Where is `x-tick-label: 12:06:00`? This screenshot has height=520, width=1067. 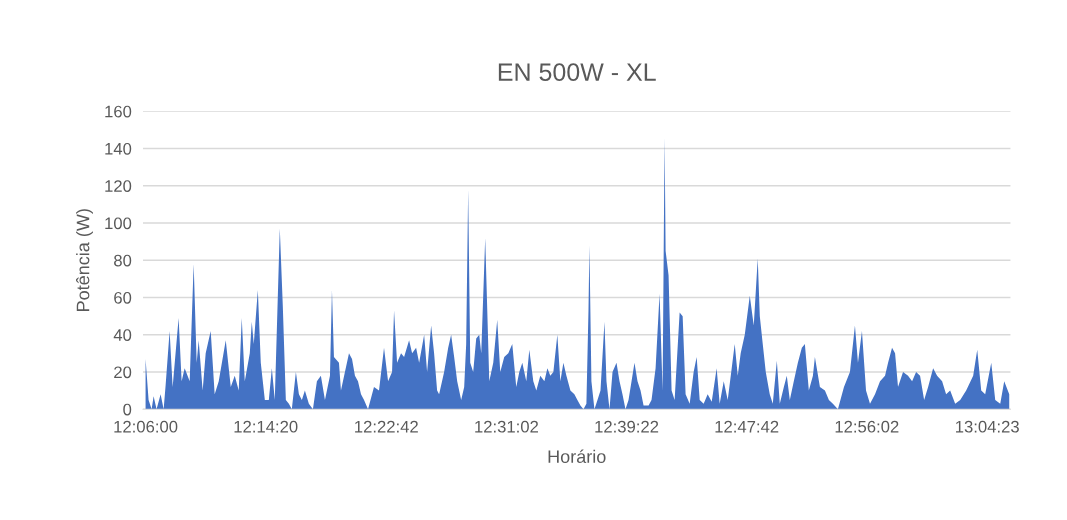 x-tick-label: 12:06:00 is located at coordinates (146, 426).